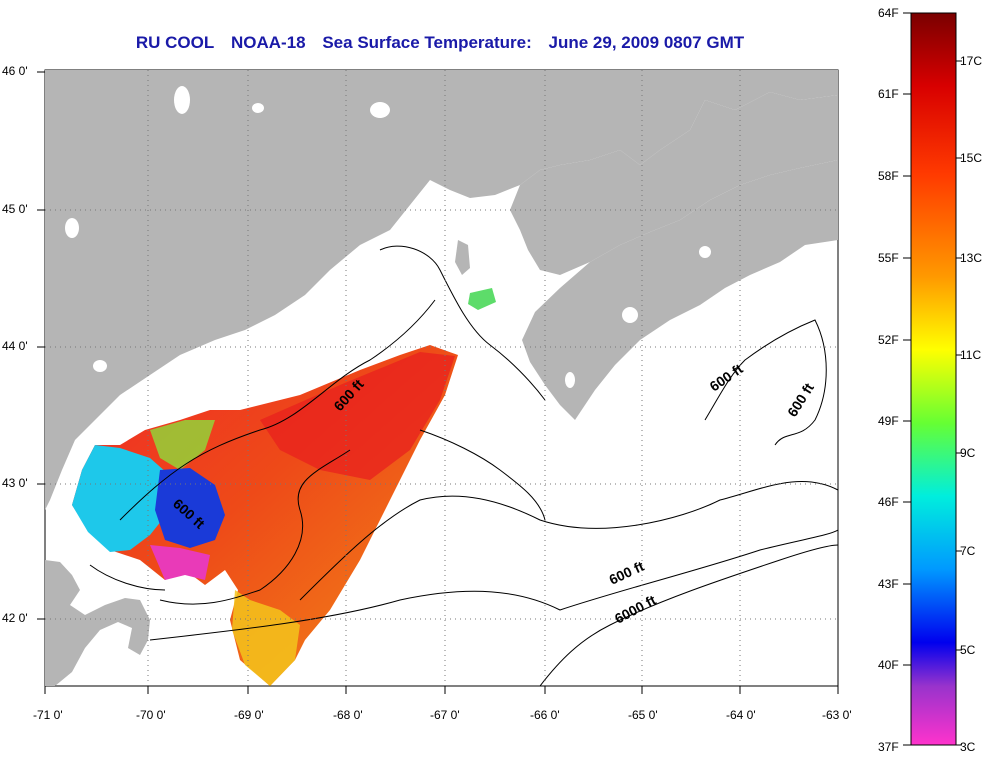  What do you see at coordinates (646, 42) in the screenshot?
I see `title-datetime: June 29, 2009 0807 GMT` at bounding box center [646, 42].